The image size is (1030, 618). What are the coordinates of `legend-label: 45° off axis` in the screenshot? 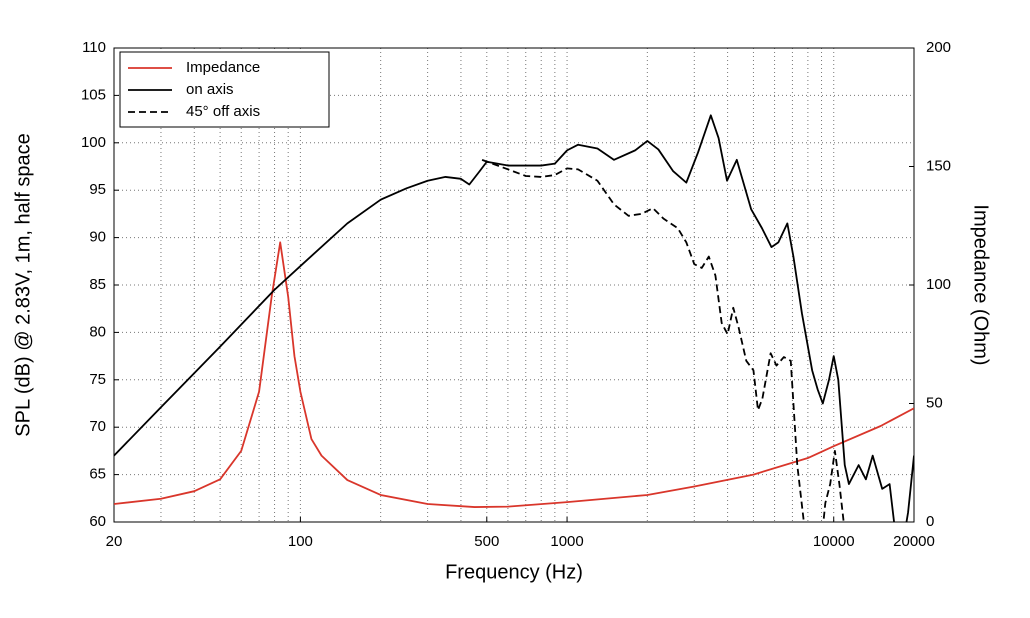 It's located at (223, 111).